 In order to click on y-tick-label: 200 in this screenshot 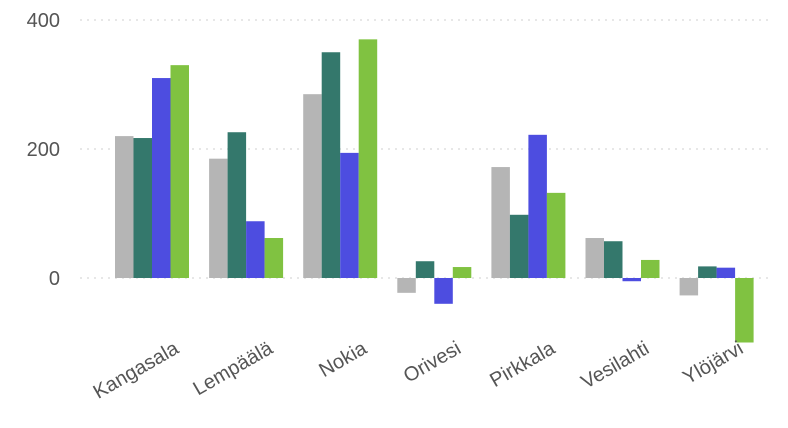, I will do `click(43, 150)`.